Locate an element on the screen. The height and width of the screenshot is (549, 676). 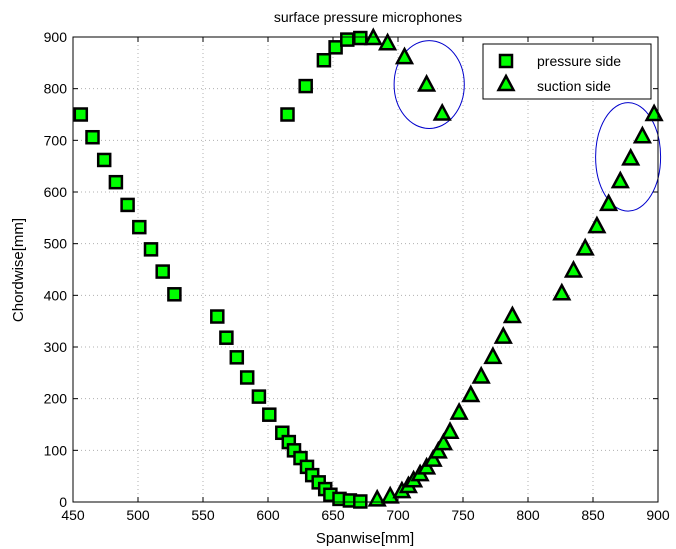
legend-label-pressure-side: pressure side is located at coordinates (579, 61).